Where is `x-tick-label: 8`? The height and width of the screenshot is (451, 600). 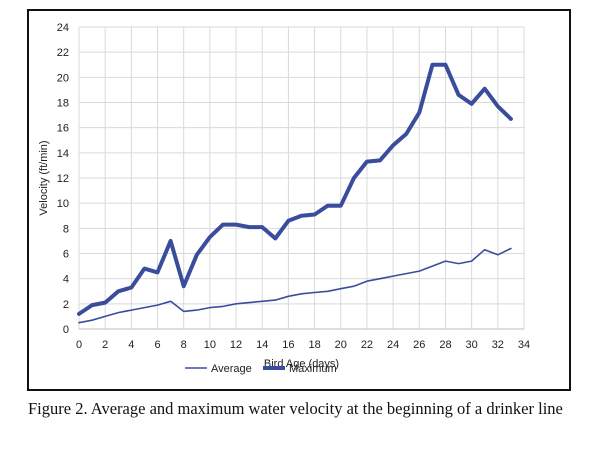 x-tick-label: 8 is located at coordinates (184, 345).